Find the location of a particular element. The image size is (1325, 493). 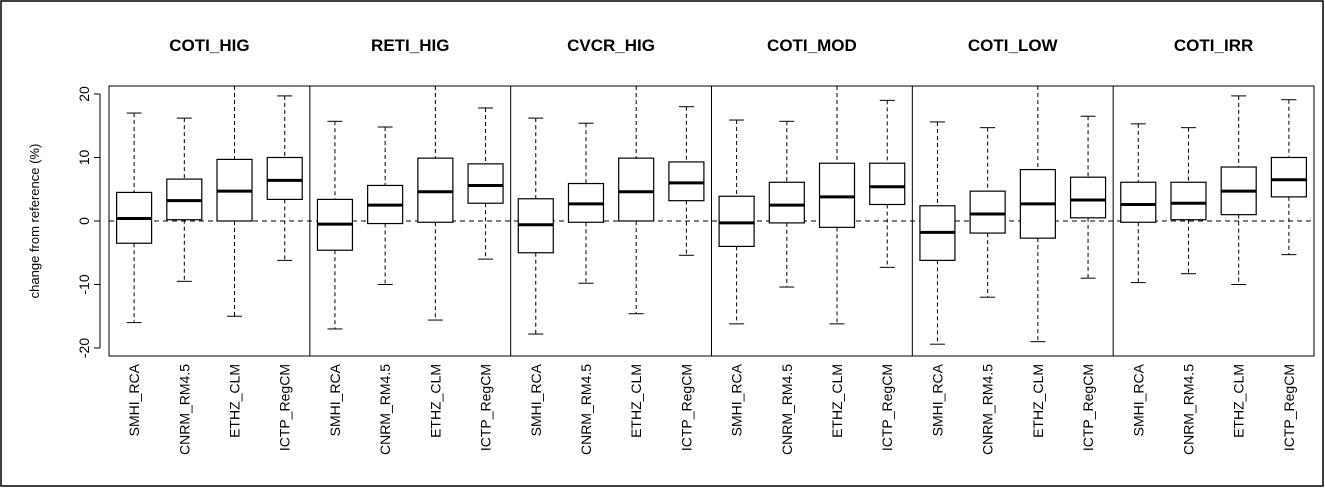

box-COTI_LOW-ICTP_RegCM is located at coordinates (1088, 197).